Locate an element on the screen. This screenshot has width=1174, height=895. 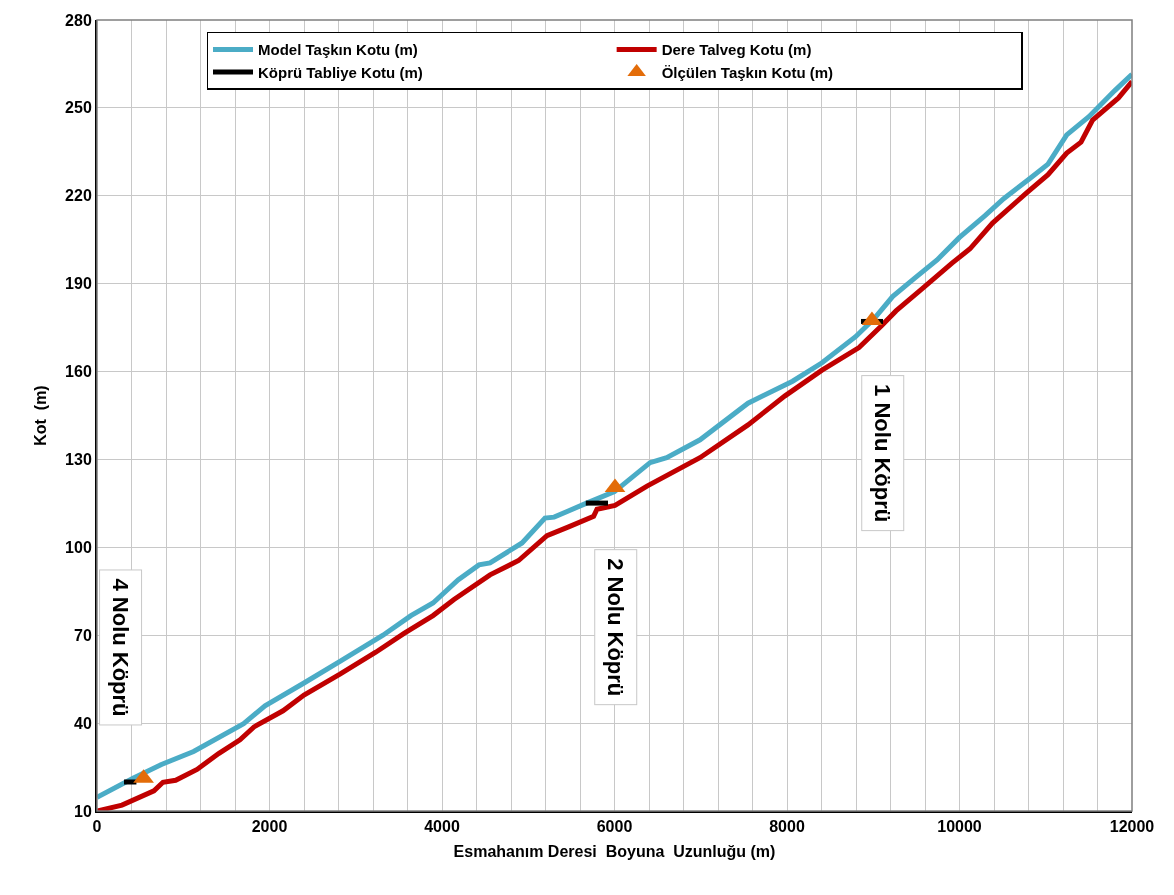
x-tick-label: 4000 is located at coordinates (442, 827).